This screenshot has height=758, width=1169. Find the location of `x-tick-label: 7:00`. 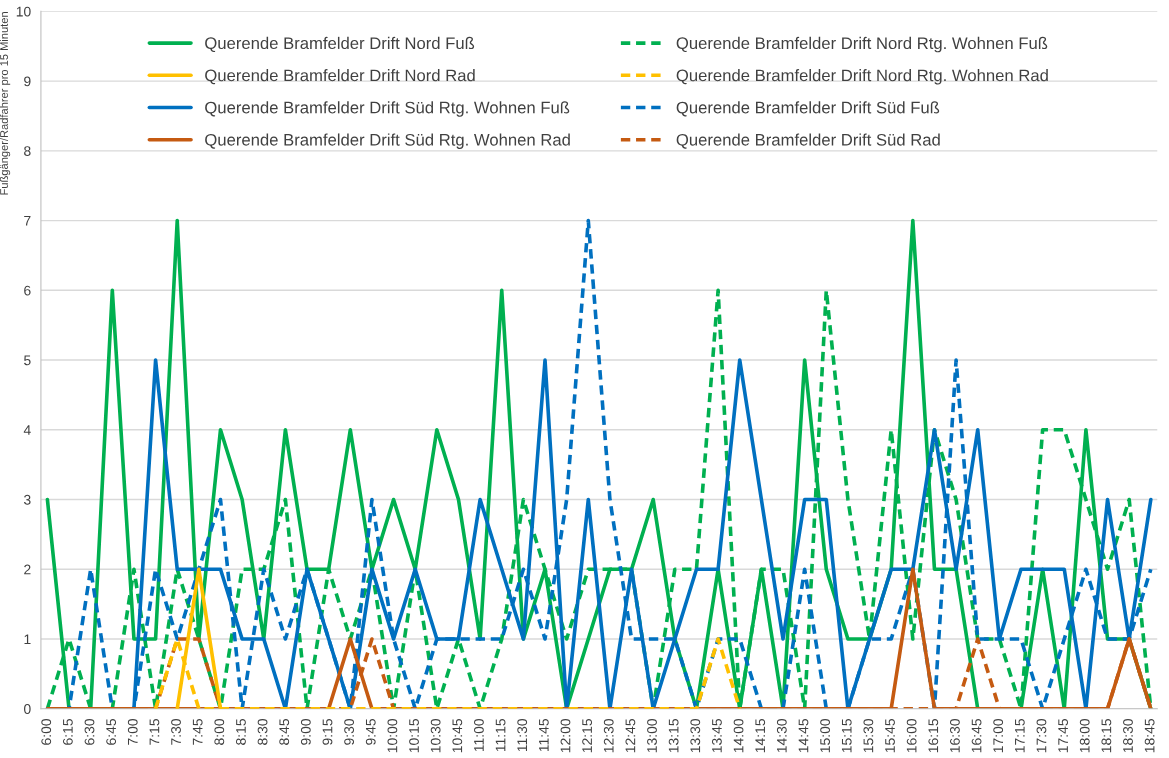

x-tick-label: 7:00 is located at coordinates (132, 731).